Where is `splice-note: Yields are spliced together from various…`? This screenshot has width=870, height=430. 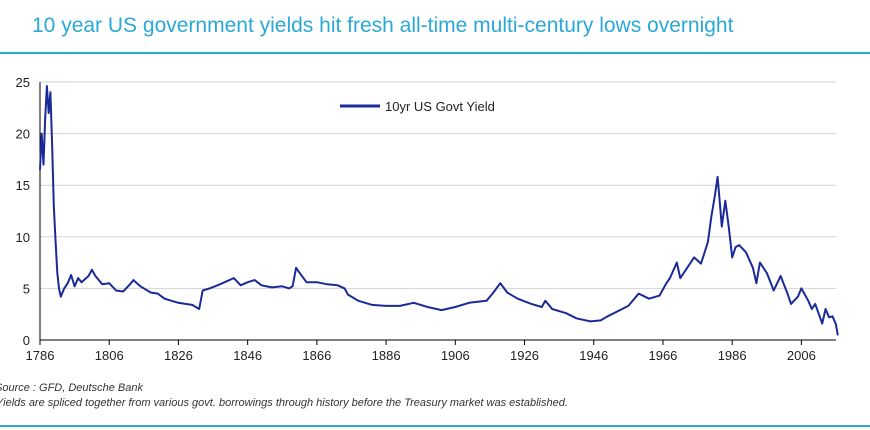
splice-note: Yields are spliced together from various… is located at coordinates (284, 403).